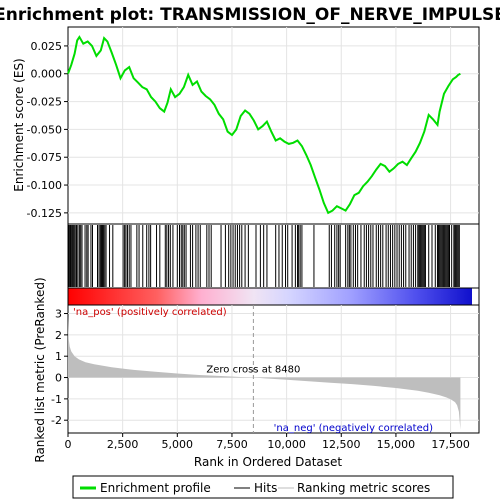 This screenshot has width=500, height=500. Describe the element at coordinates (58, 314) in the screenshot. I see `metric-y-tick-label: 3` at that location.